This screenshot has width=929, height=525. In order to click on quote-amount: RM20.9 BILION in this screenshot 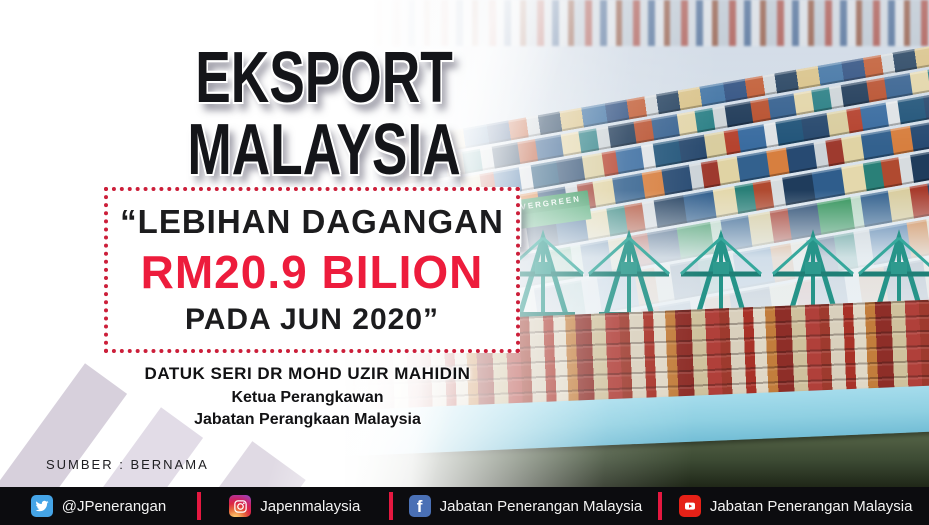, I will do `click(312, 272)`.